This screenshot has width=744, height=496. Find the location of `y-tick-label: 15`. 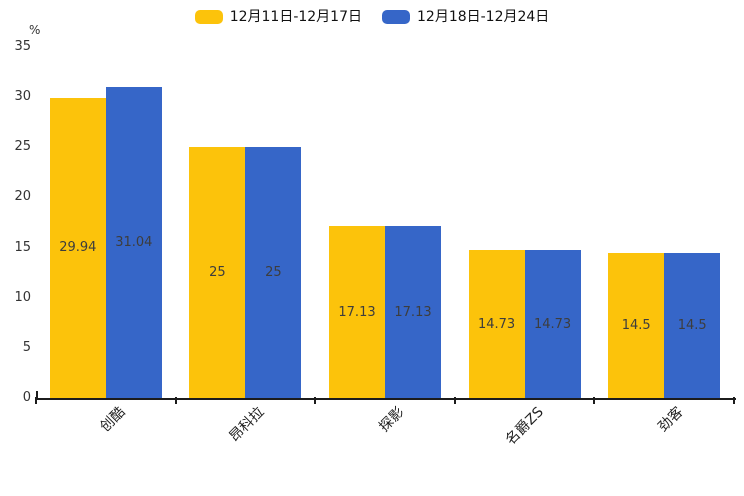

y-tick-label: 15 is located at coordinates (22, 247).